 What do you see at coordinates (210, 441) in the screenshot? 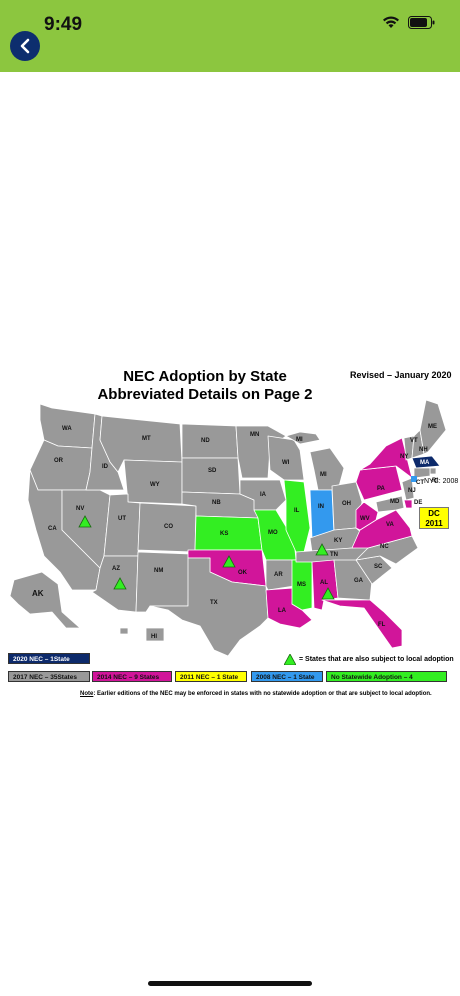
I see `state-nd` at bounding box center [210, 441].